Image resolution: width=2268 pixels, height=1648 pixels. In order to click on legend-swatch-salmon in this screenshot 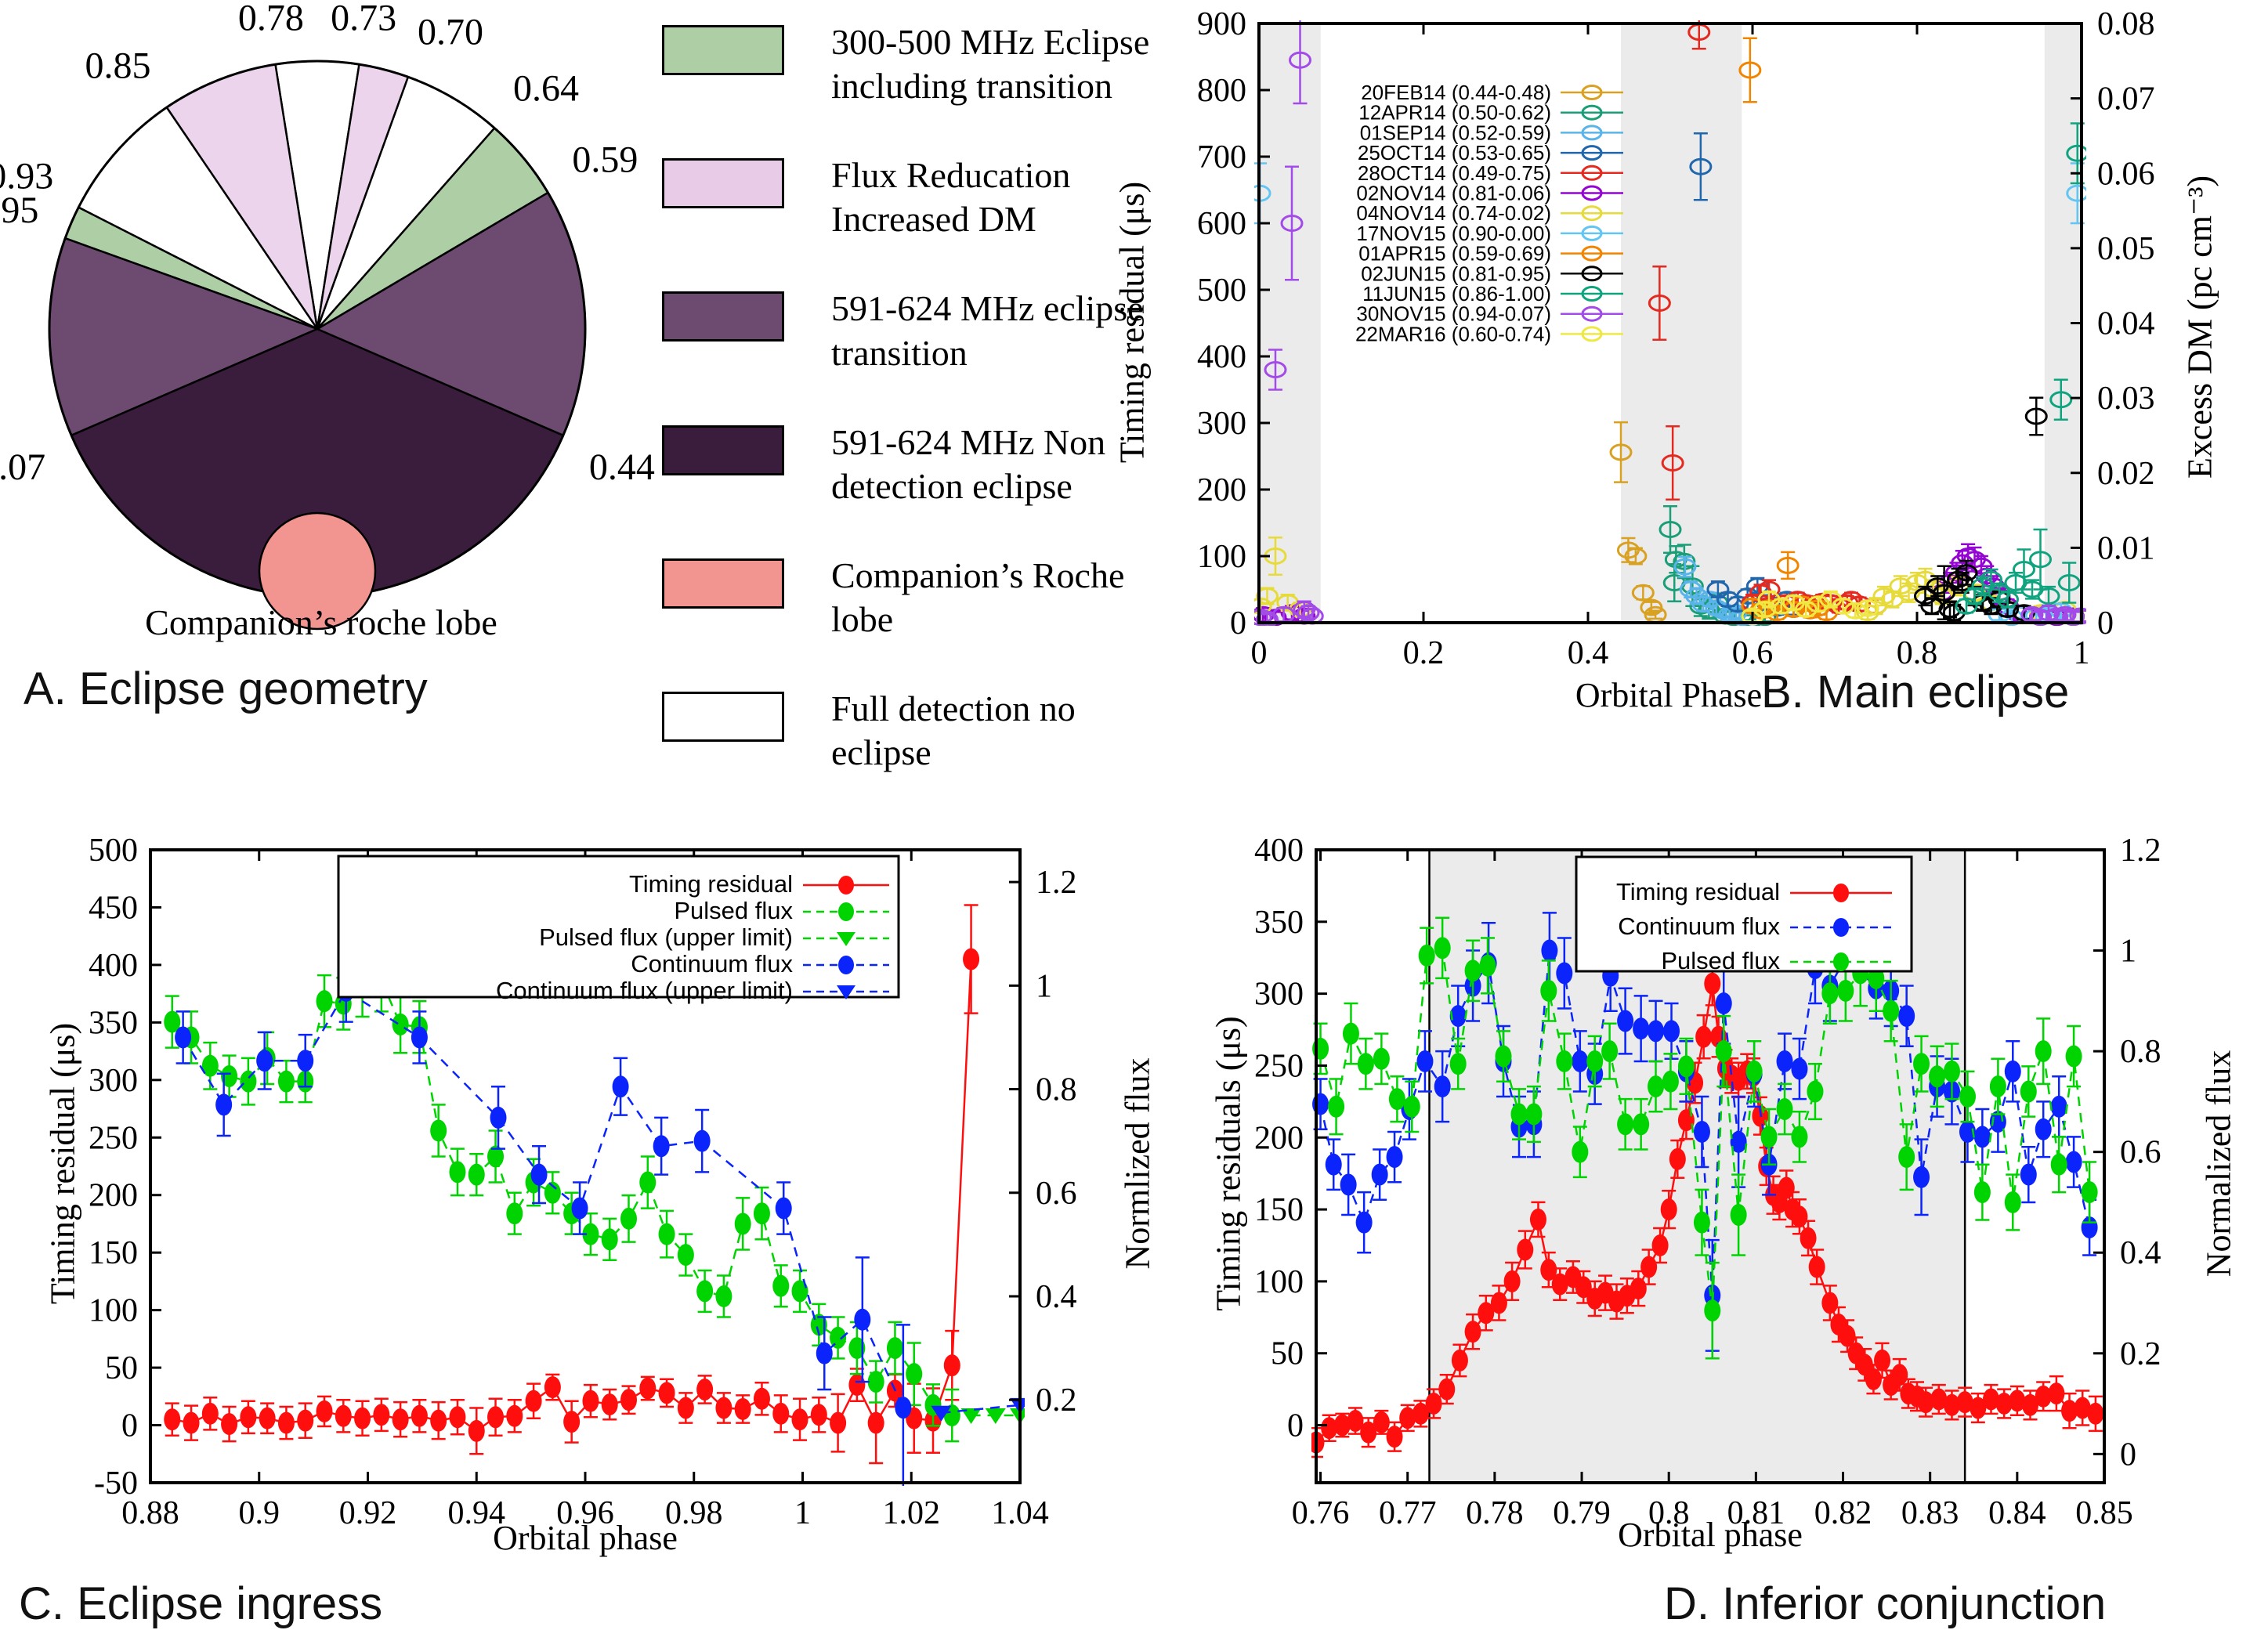, I will do `click(723, 583)`.